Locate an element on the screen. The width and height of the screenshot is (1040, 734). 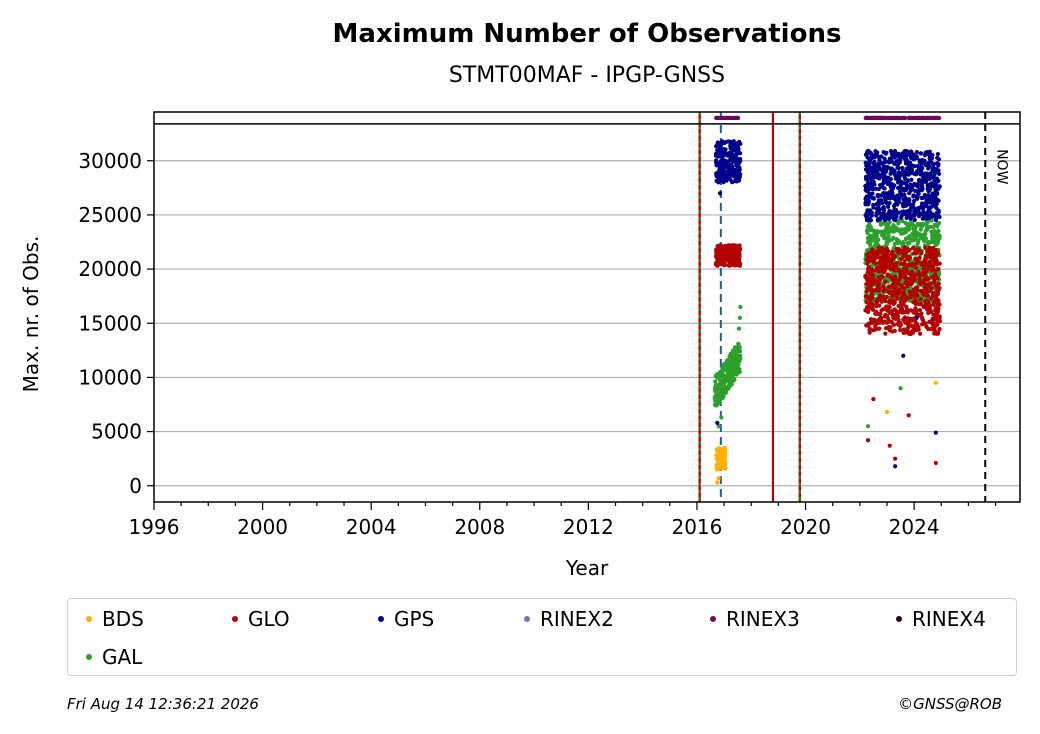
legend: BDS GLO GPS RINEX2 RINEX3 RINEX4 GAL is located at coordinates (542, 637).